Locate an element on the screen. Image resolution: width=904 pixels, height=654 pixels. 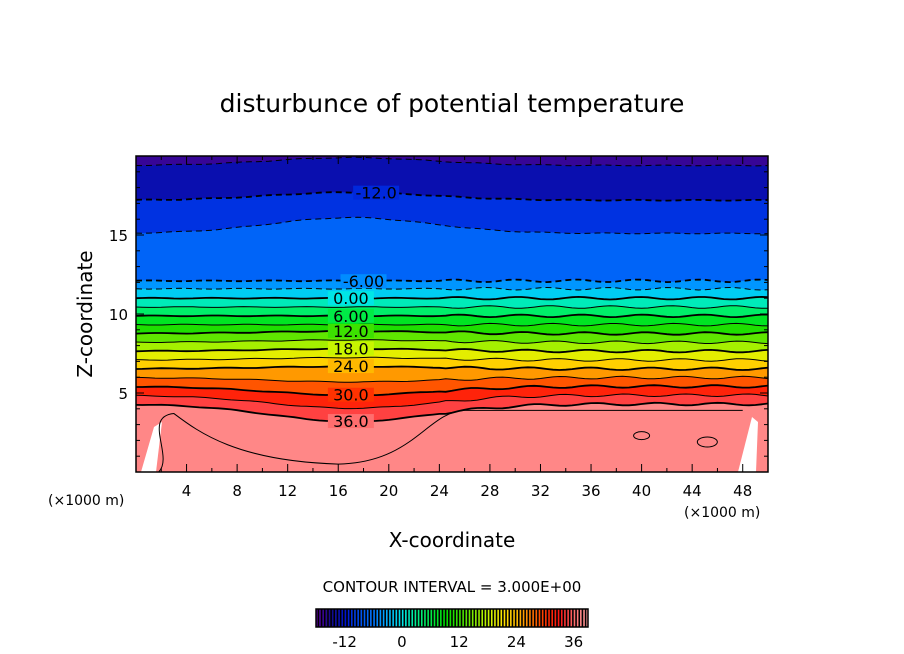
contour-label: 6.00 is located at coordinates (351, 316).